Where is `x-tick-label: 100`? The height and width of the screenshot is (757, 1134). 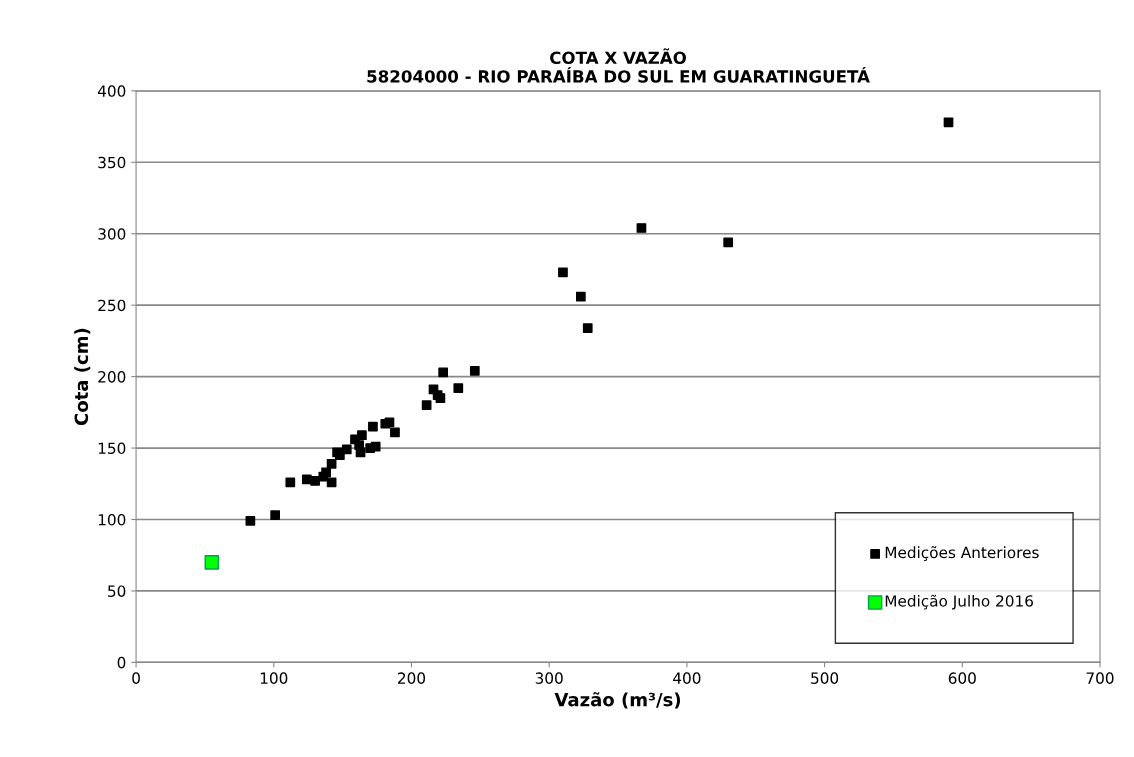
x-tick-label: 100 is located at coordinates (274, 678).